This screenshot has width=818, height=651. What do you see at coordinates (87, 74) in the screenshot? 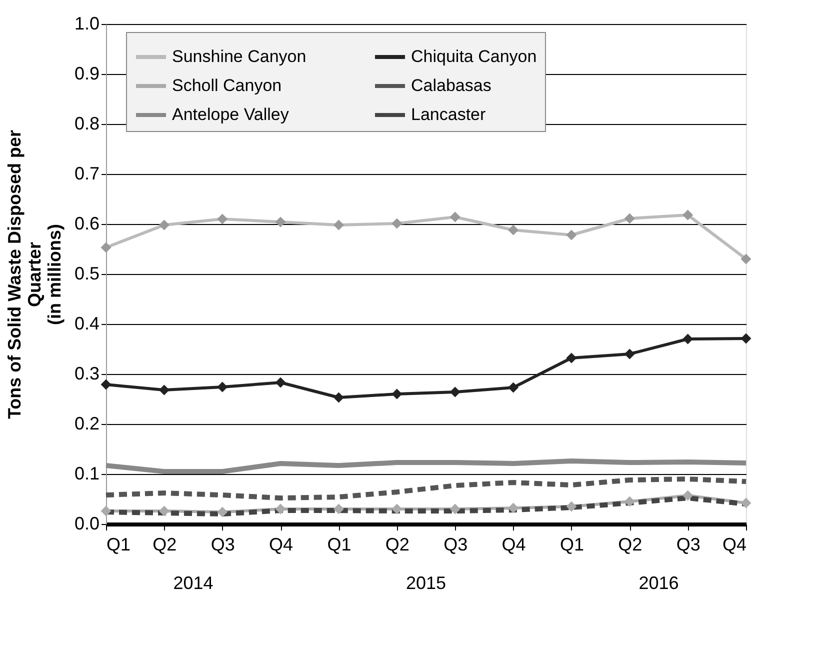
I see `y-tick-label: 0.9` at bounding box center [87, 74].